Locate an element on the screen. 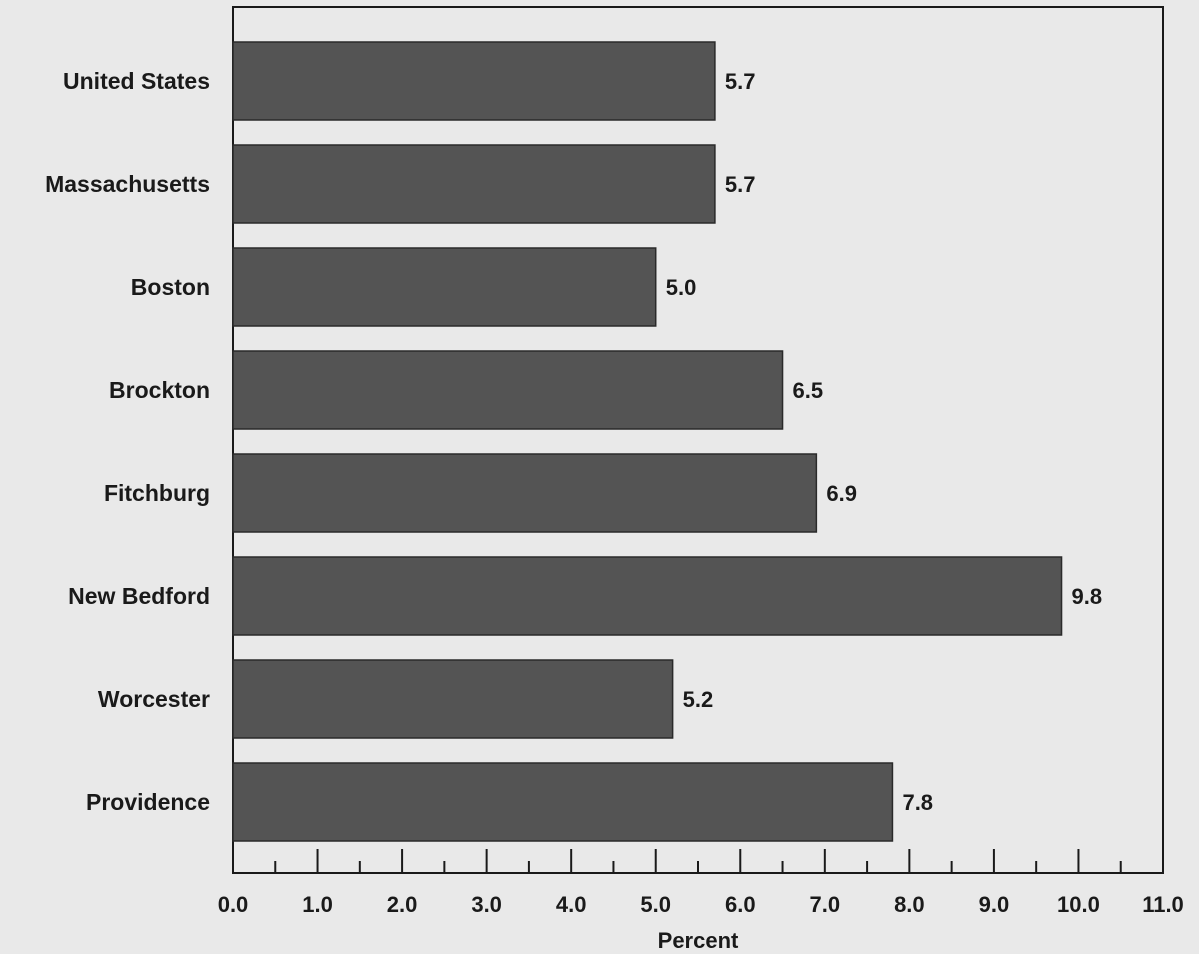 This screenshot has width=1199, height=954. bar-boston is located at coordinates (444, 287).